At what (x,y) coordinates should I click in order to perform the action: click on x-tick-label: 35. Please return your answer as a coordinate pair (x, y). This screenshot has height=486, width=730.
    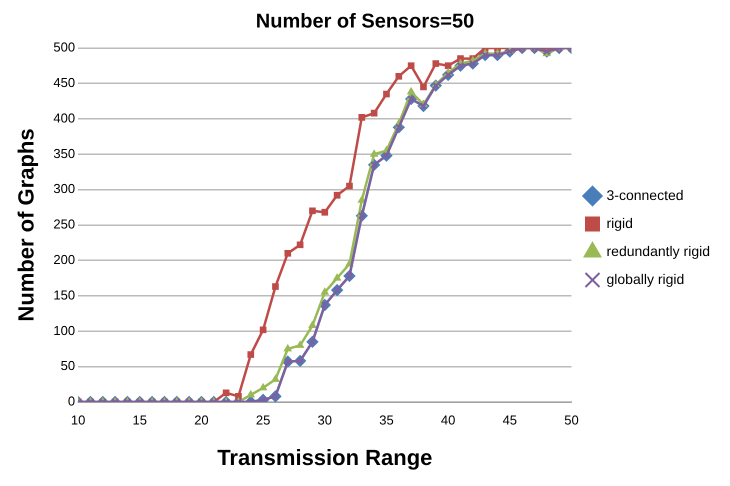
    Looking at the image, I should click on (386, 420).